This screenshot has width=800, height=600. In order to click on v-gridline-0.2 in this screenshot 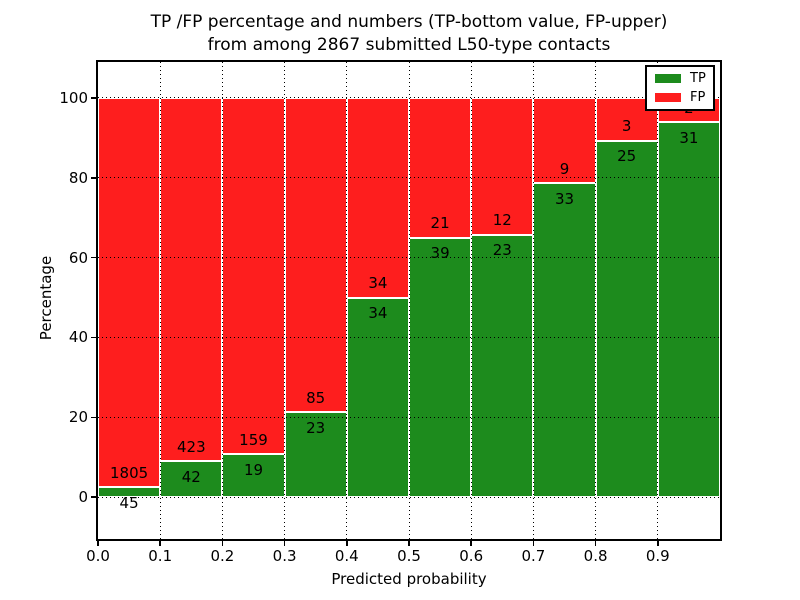, I will do `click(222, 300)`.